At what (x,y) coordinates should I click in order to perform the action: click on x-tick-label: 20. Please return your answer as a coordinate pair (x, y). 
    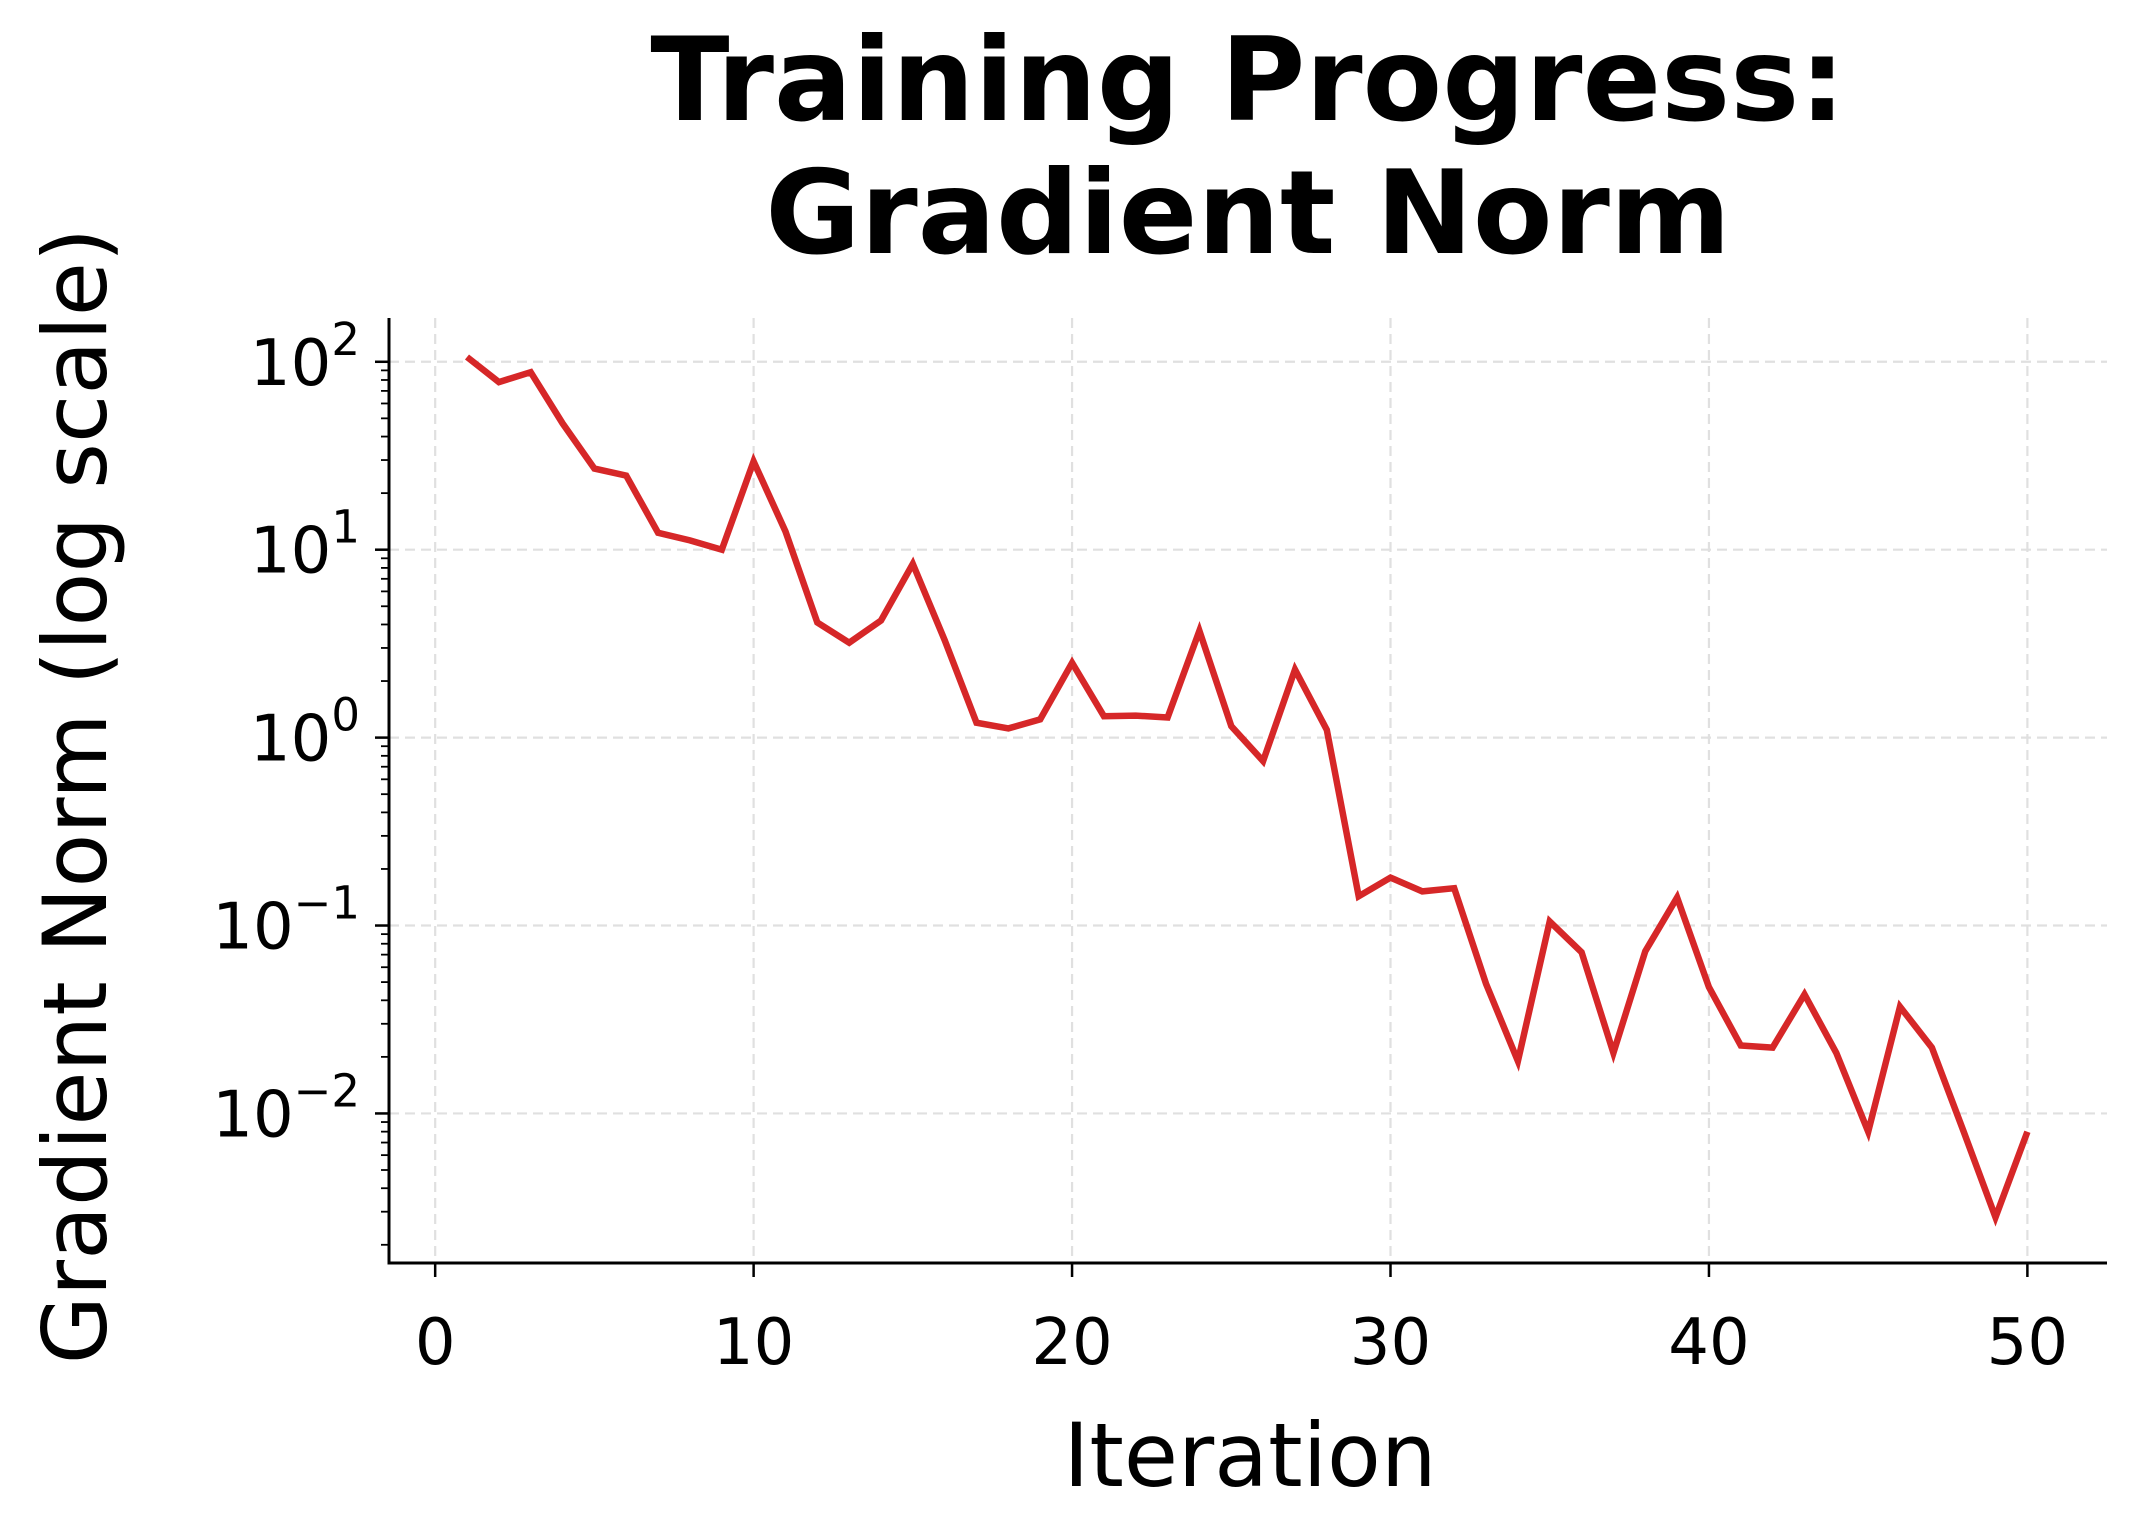
    Looking at the image, I should click on (1071, 1343).